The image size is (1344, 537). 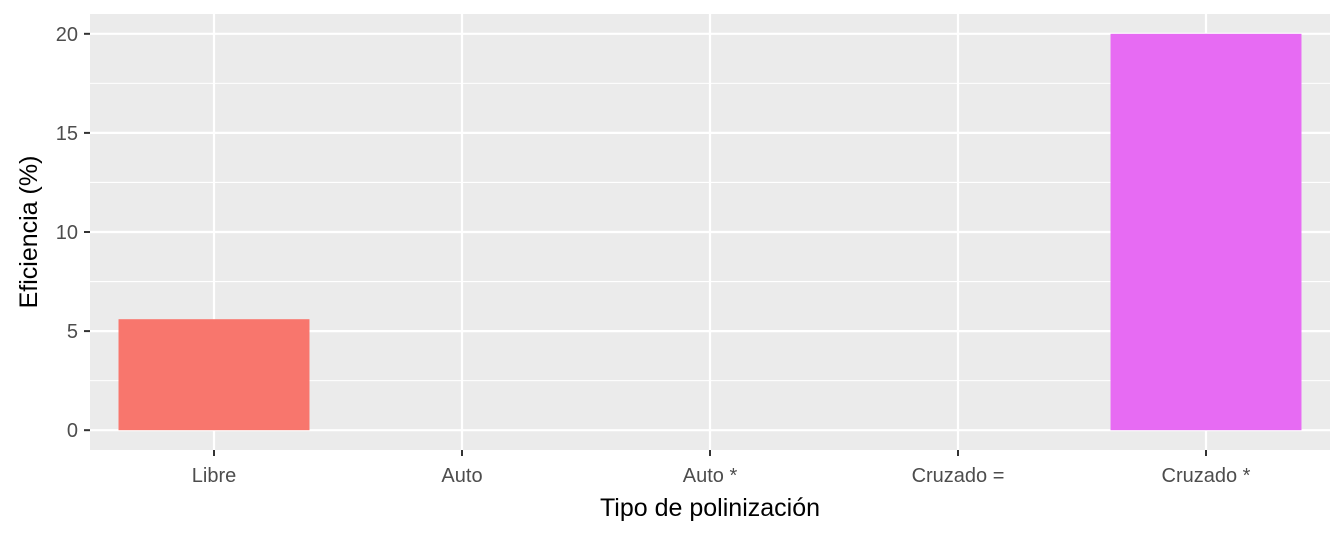 What do you see at coordinates (461, 476) in the screenshot?
I see `x-tick-label: Auto` at bounding box center [461, 476].